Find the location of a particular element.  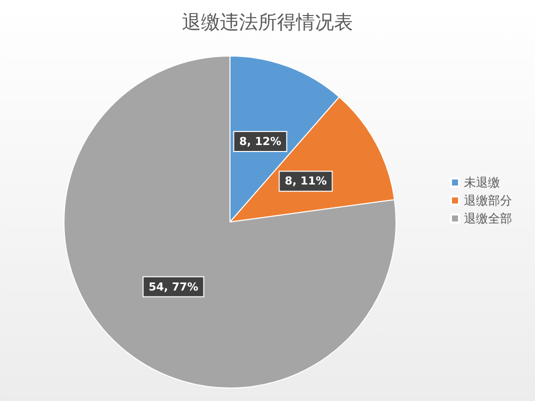

legend-label: 未退缴 is located at coordinates (482, 183).